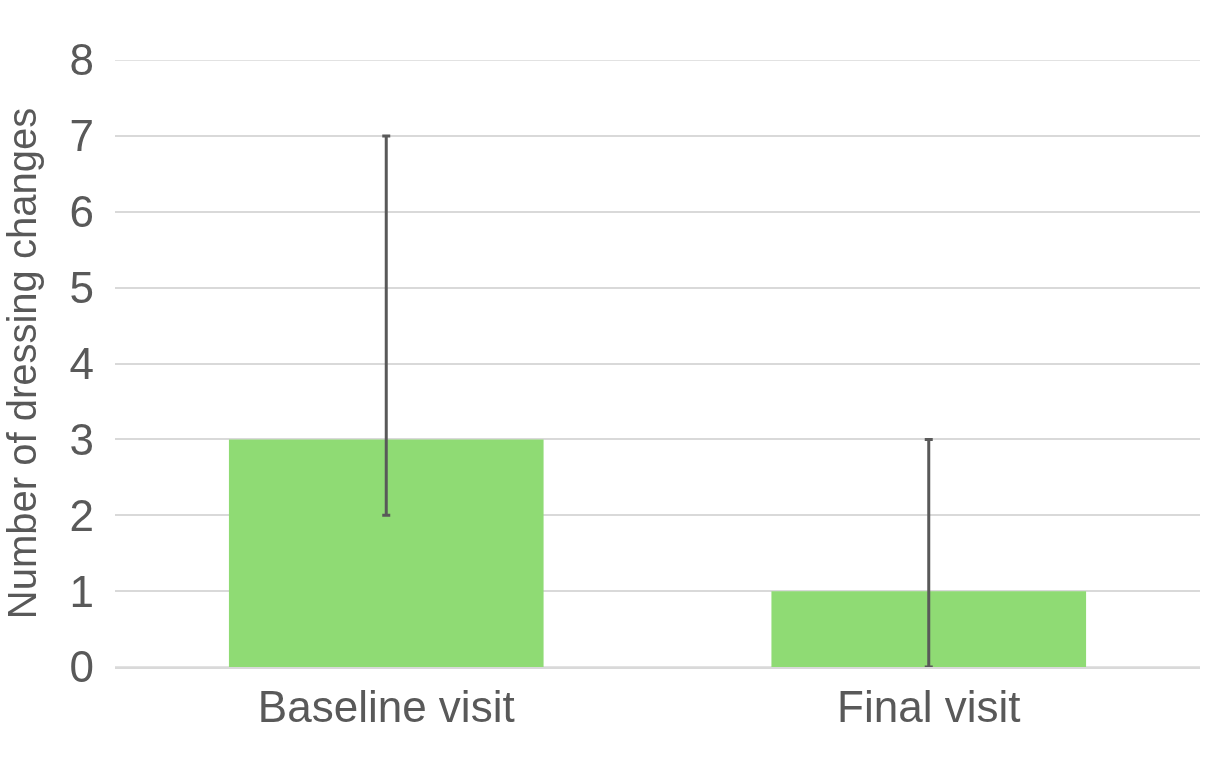 This screenshot has width=1215, height=757. What do you see at coordinates (81, 212) in the screenshot?
I see `y-tick-label: 6` at bounding box center [81, 212].